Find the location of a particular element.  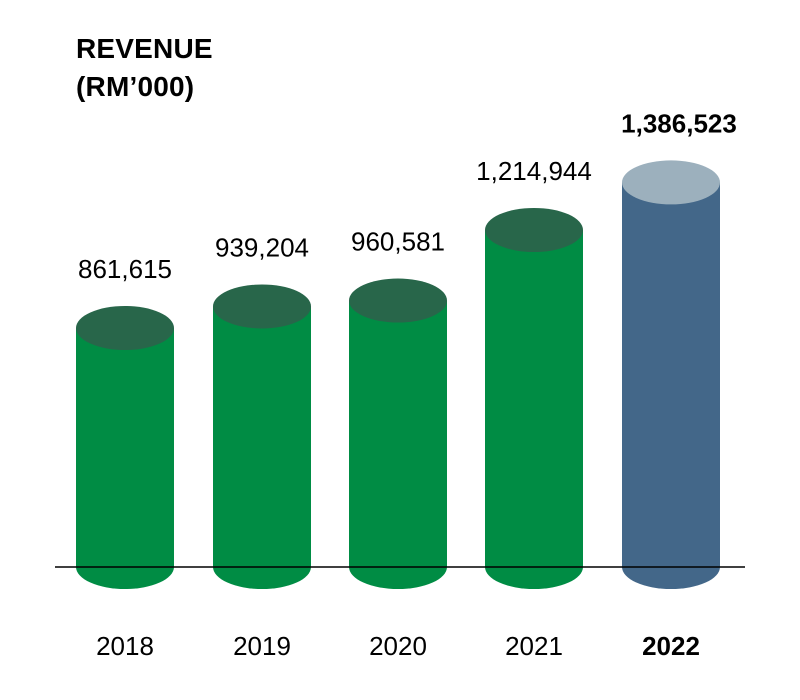

bar-2018 is located at coordinates (125, 447).